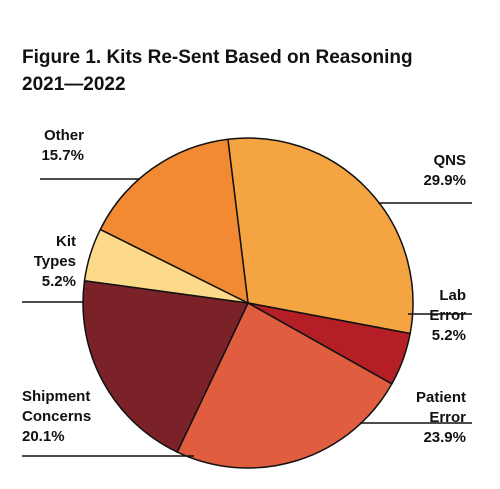 Image resolution: width=500 pixels, height=489 pixels. Describe the element at coordinates (452, 295) in the screenshot. I see `slice-name-lab-error: Lab` at that location.